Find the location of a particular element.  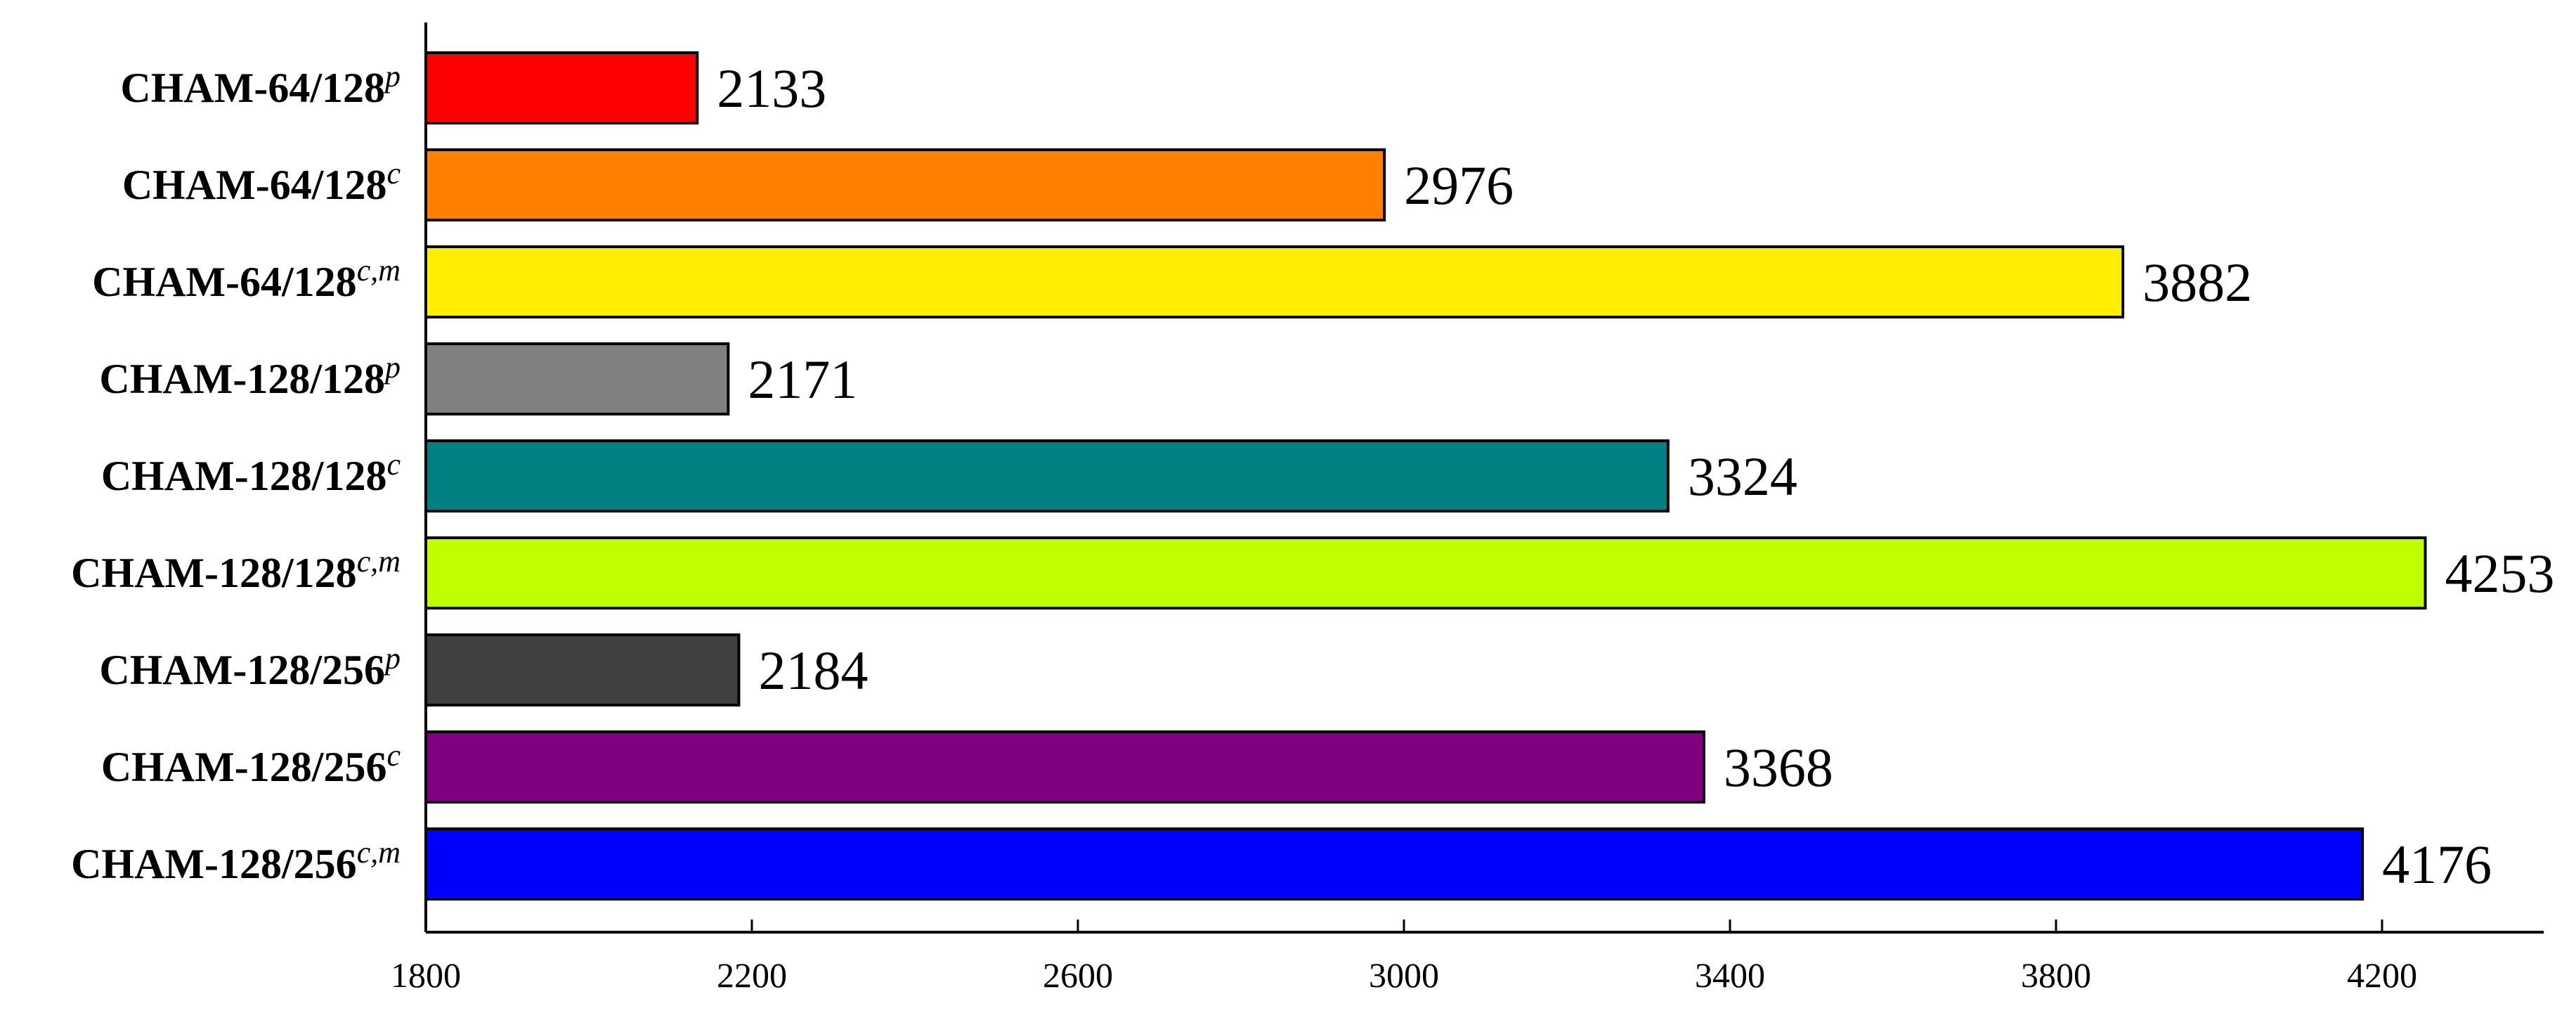

value-label-2: 2976 is located at coordinates (1459, 186).